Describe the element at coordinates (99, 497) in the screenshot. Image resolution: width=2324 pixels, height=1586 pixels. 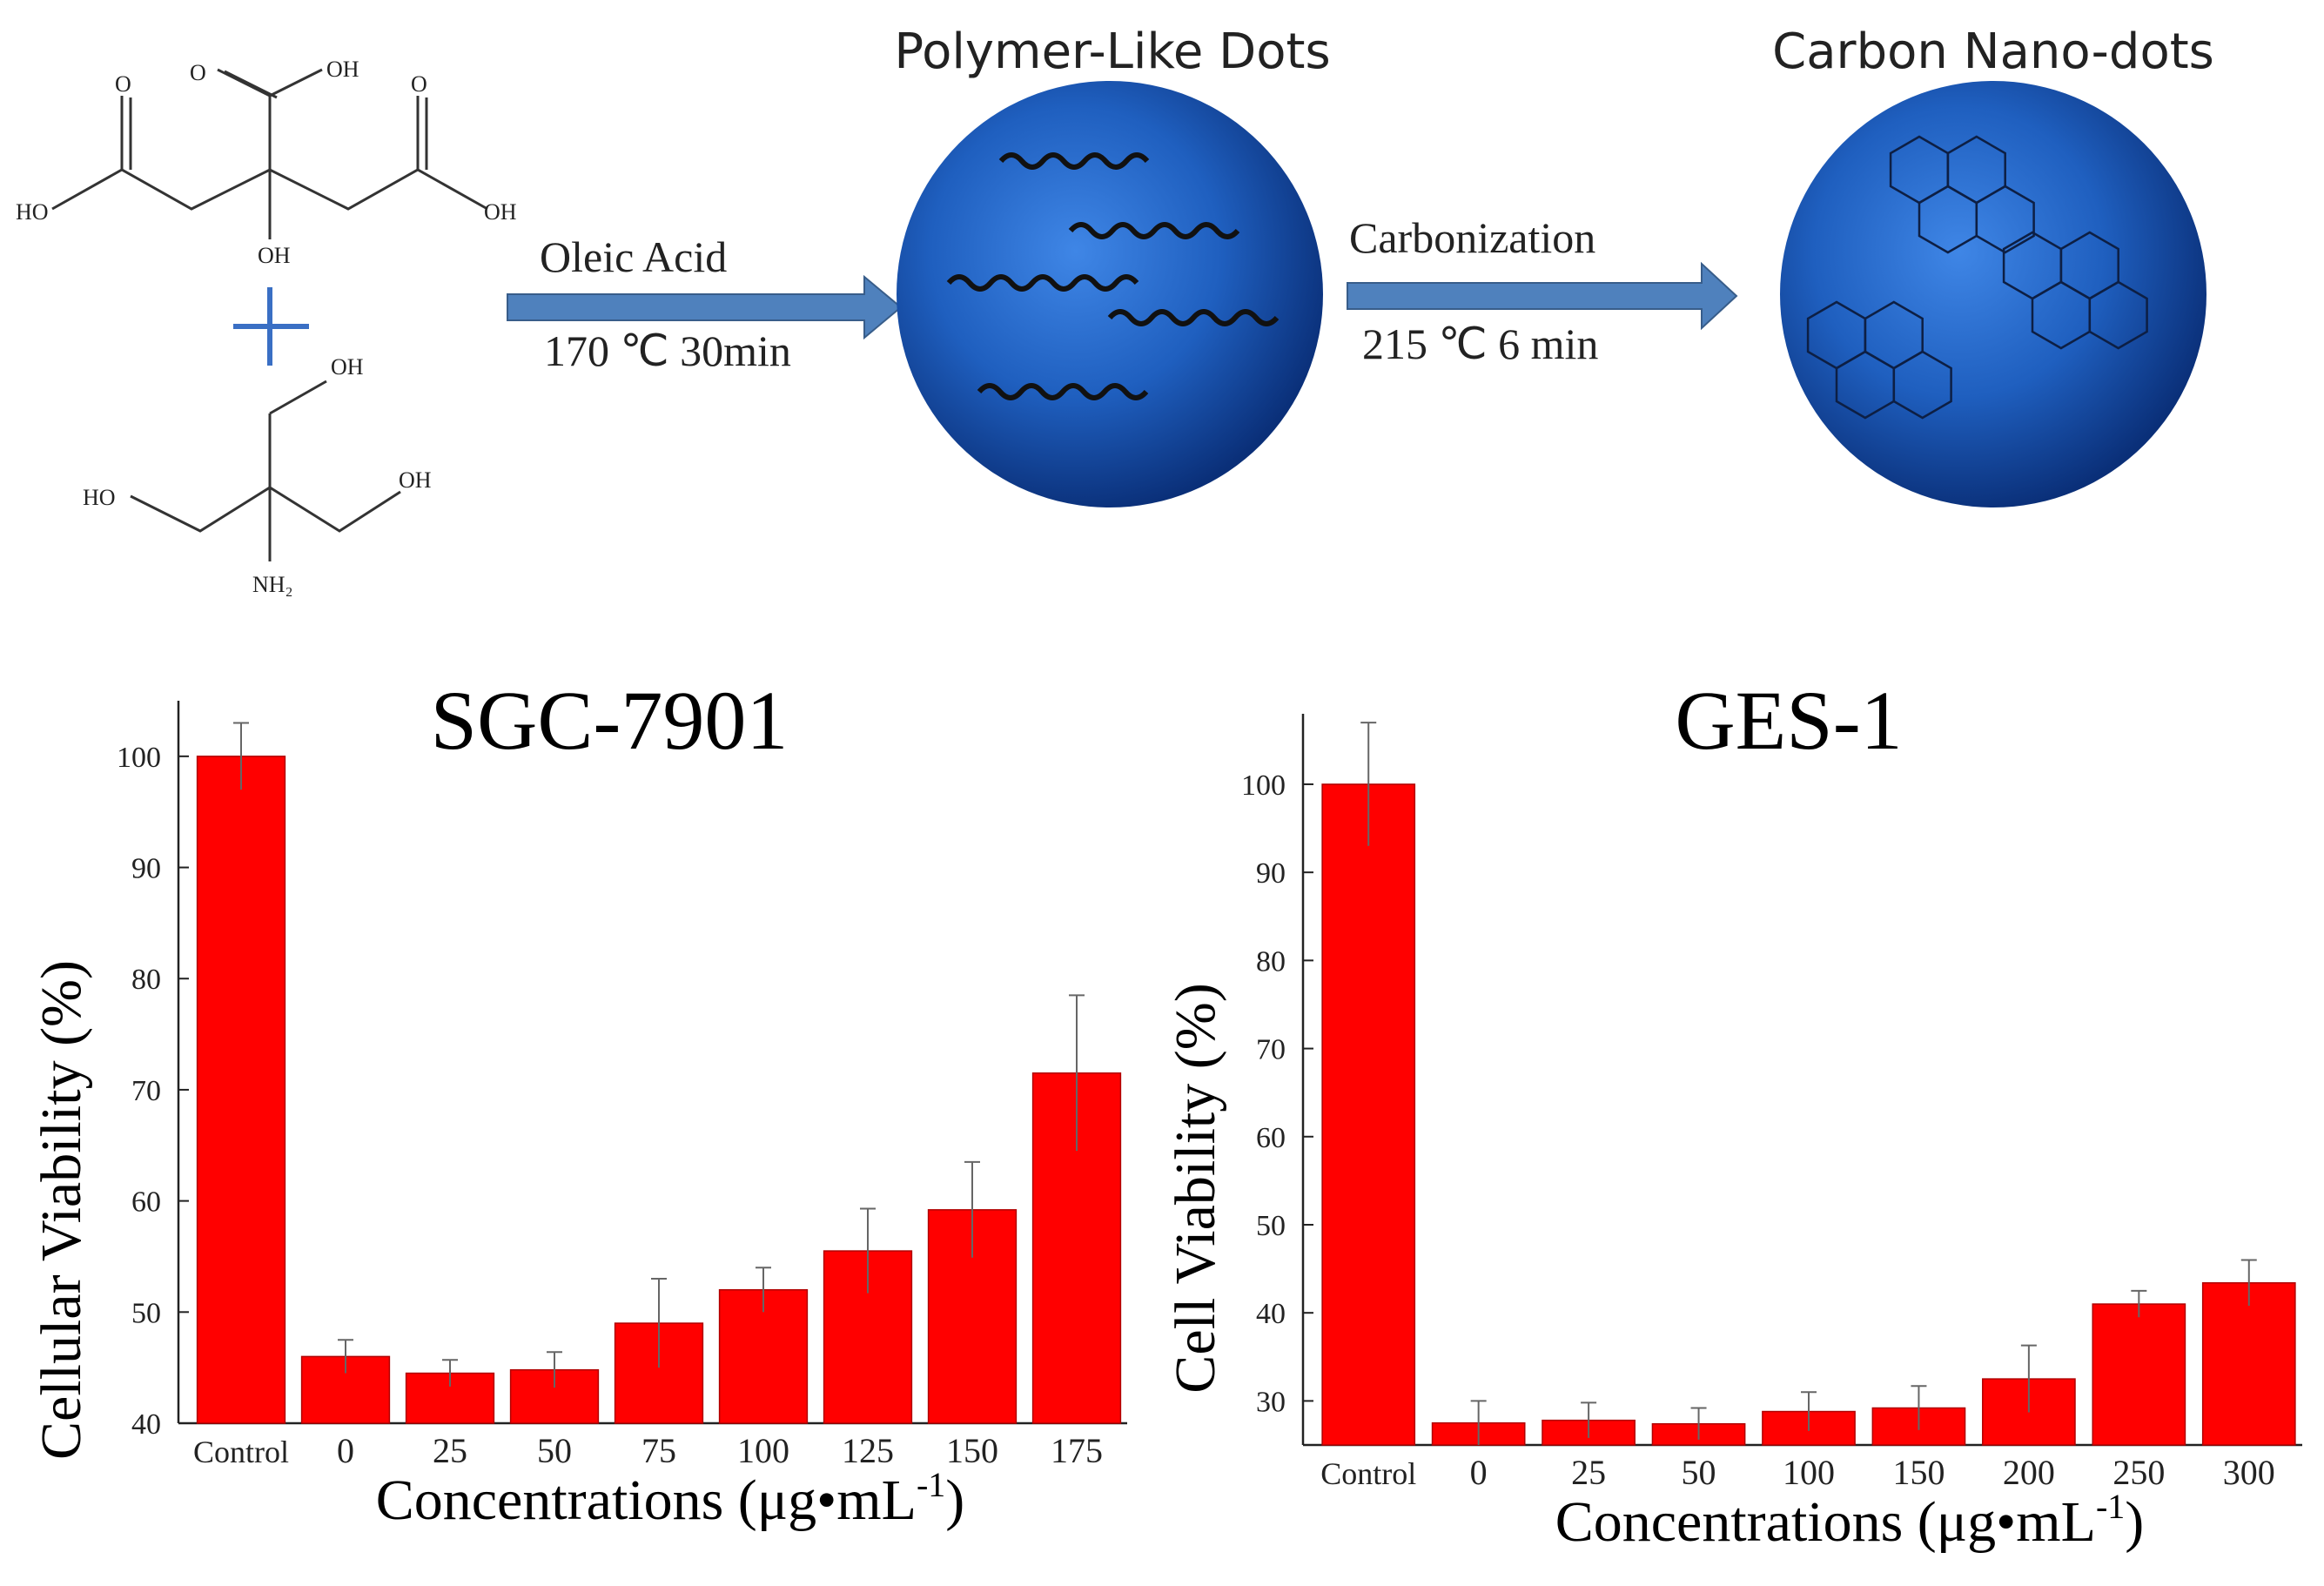
I see `tris-ho-left: HO` at that location.